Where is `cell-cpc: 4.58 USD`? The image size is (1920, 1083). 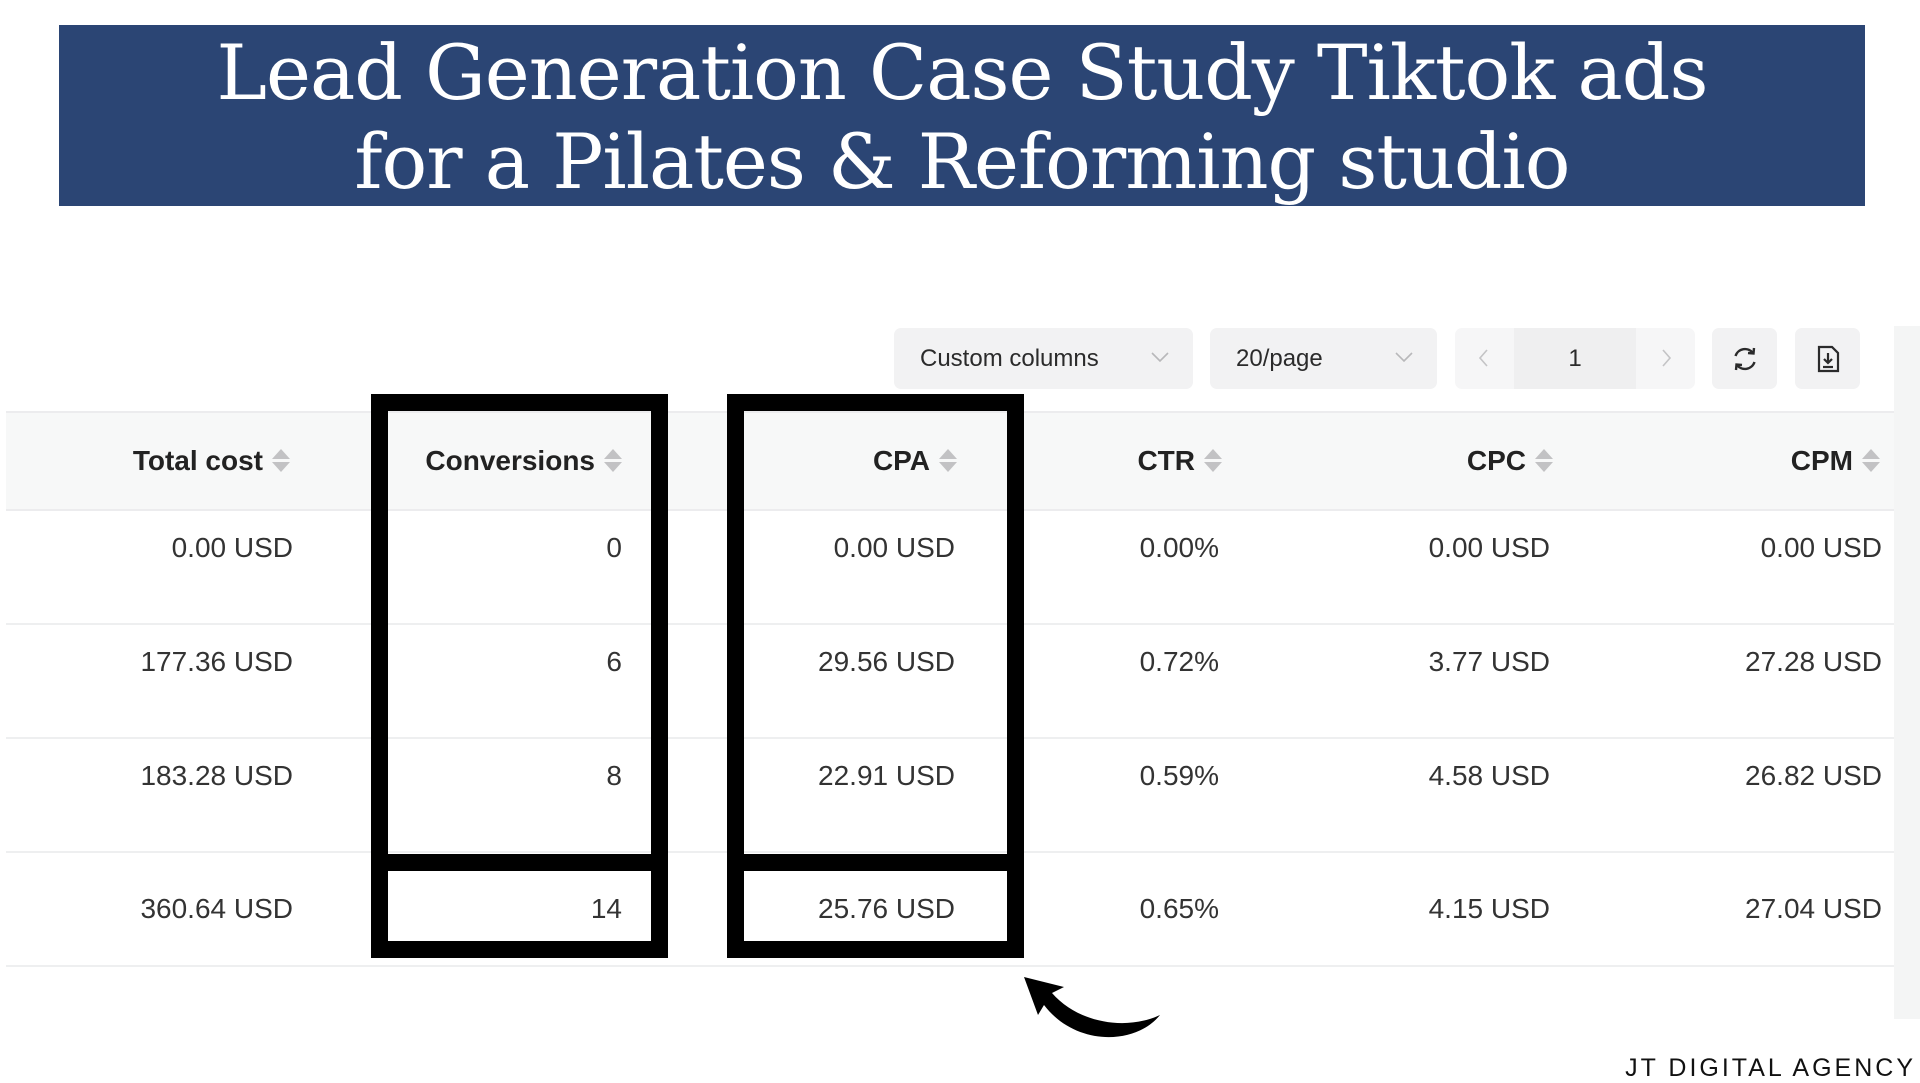 cell-cpc: 4.58 USD is located at coordinates (1489, 775).